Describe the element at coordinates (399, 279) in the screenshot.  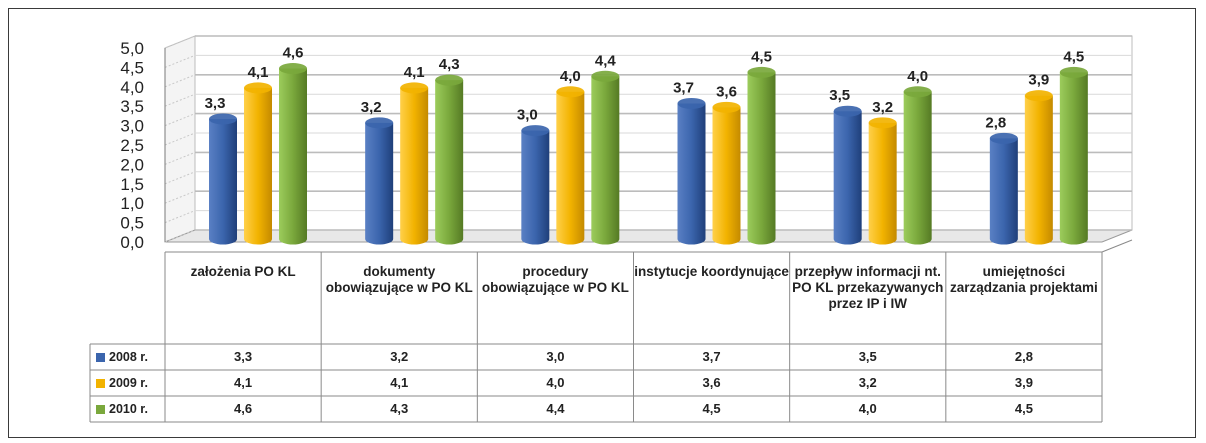
I see `category-label: dokumenty obowiązujące w PO KL` at that location.